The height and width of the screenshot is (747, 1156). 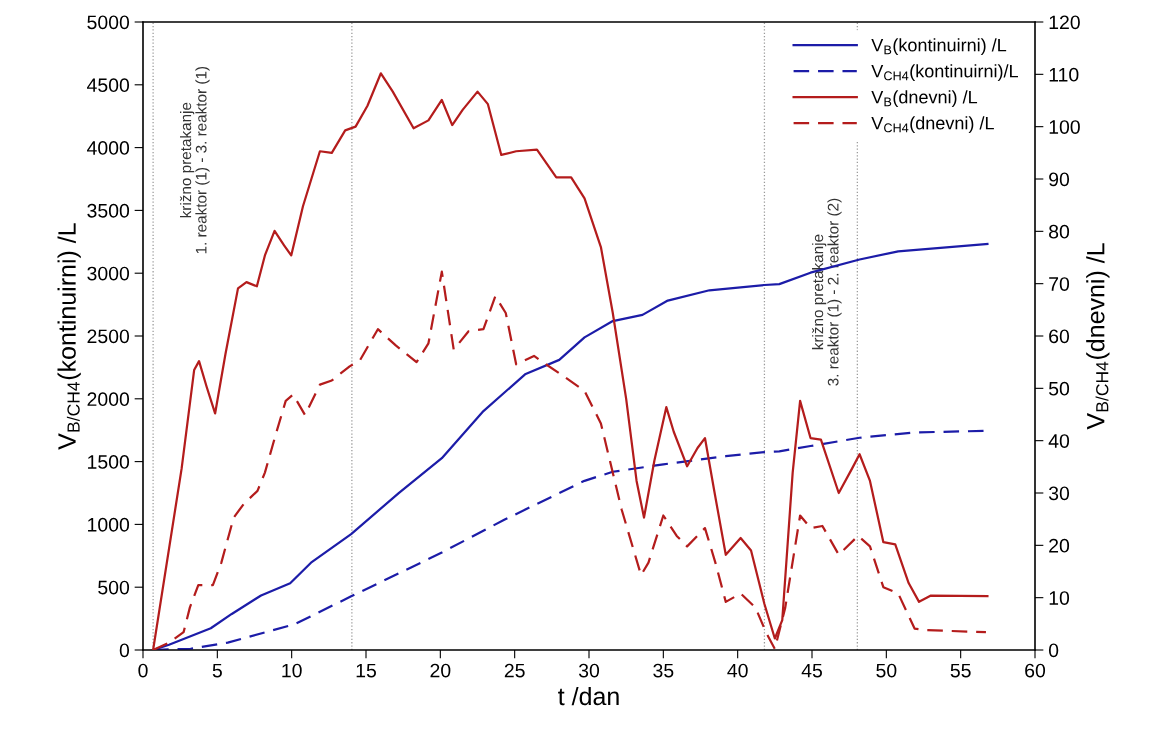 I want to click on y2-tick-label: 80, so click(x=1059, y=231).